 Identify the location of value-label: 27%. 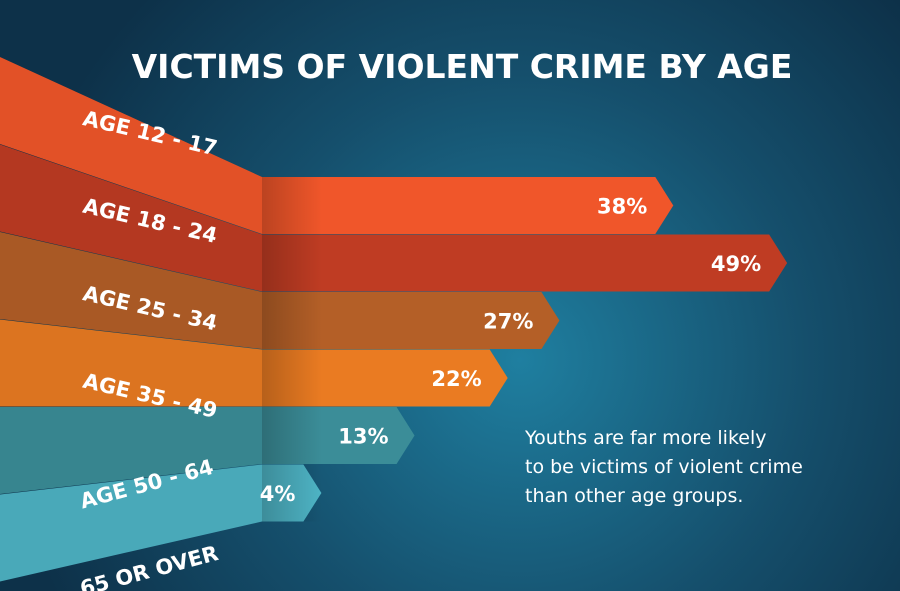
(508, 322).